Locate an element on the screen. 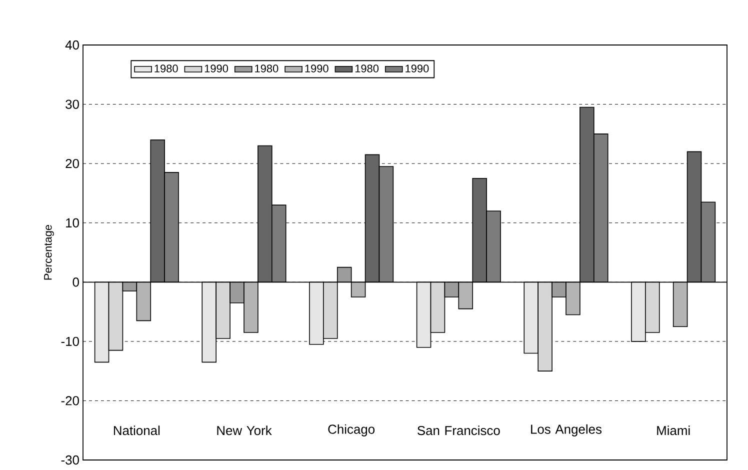 This screenshot has width=748, height=470. y-tick-label: 20 is located at coordinates (72, 163).